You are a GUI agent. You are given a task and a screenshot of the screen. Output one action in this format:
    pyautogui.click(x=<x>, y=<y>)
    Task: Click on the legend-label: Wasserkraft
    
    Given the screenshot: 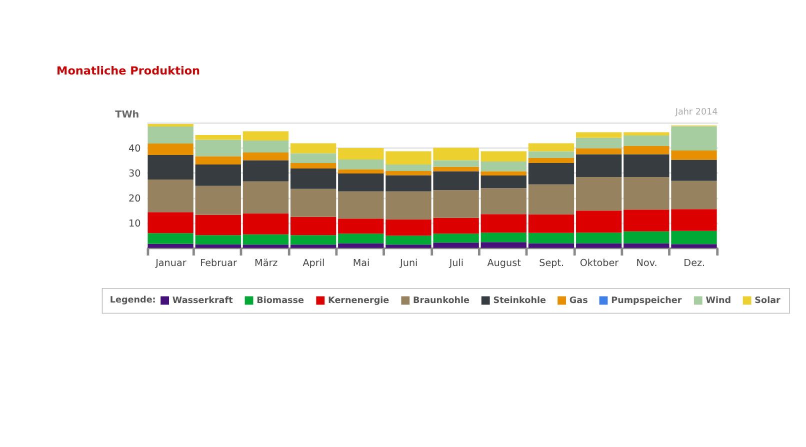 What is the action you would take?
    pyautogui.click(x=203, y=301)
    